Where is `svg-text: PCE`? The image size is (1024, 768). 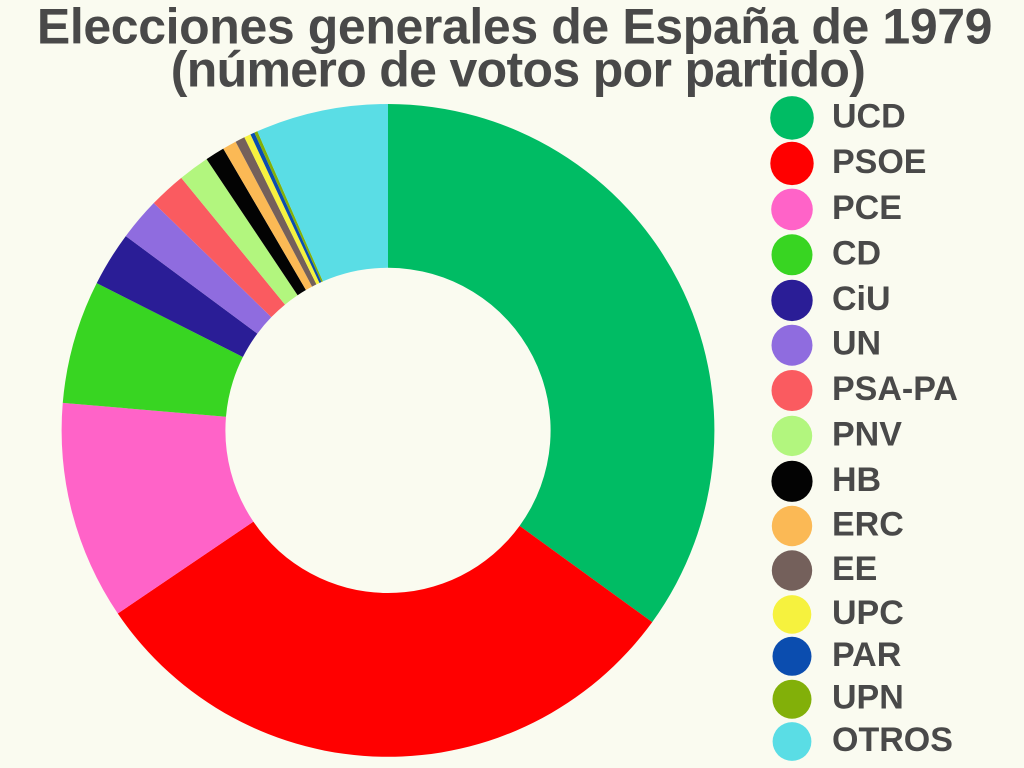 svg-text: PCE is located at coordinates (867, 208).